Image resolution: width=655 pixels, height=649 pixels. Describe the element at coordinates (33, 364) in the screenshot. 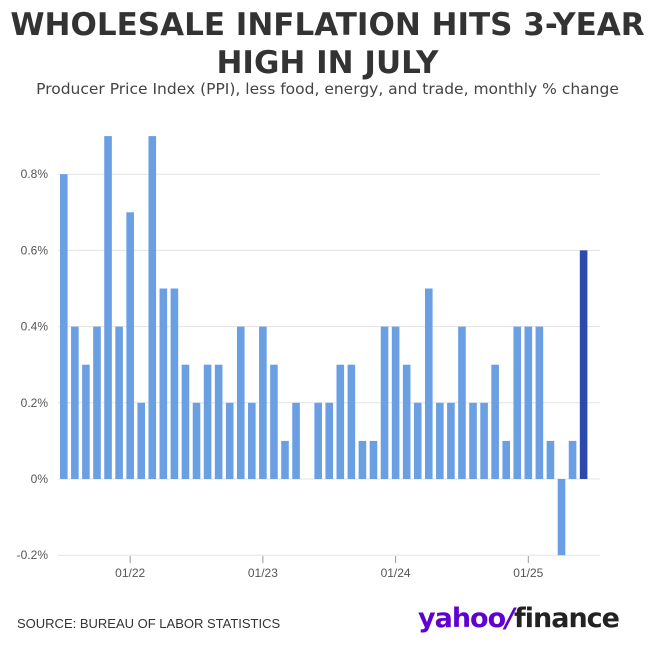

I see `y-axis-labels: -0.2% 0% 0.2% 0.4% 0.6% 0.8%` at that location.